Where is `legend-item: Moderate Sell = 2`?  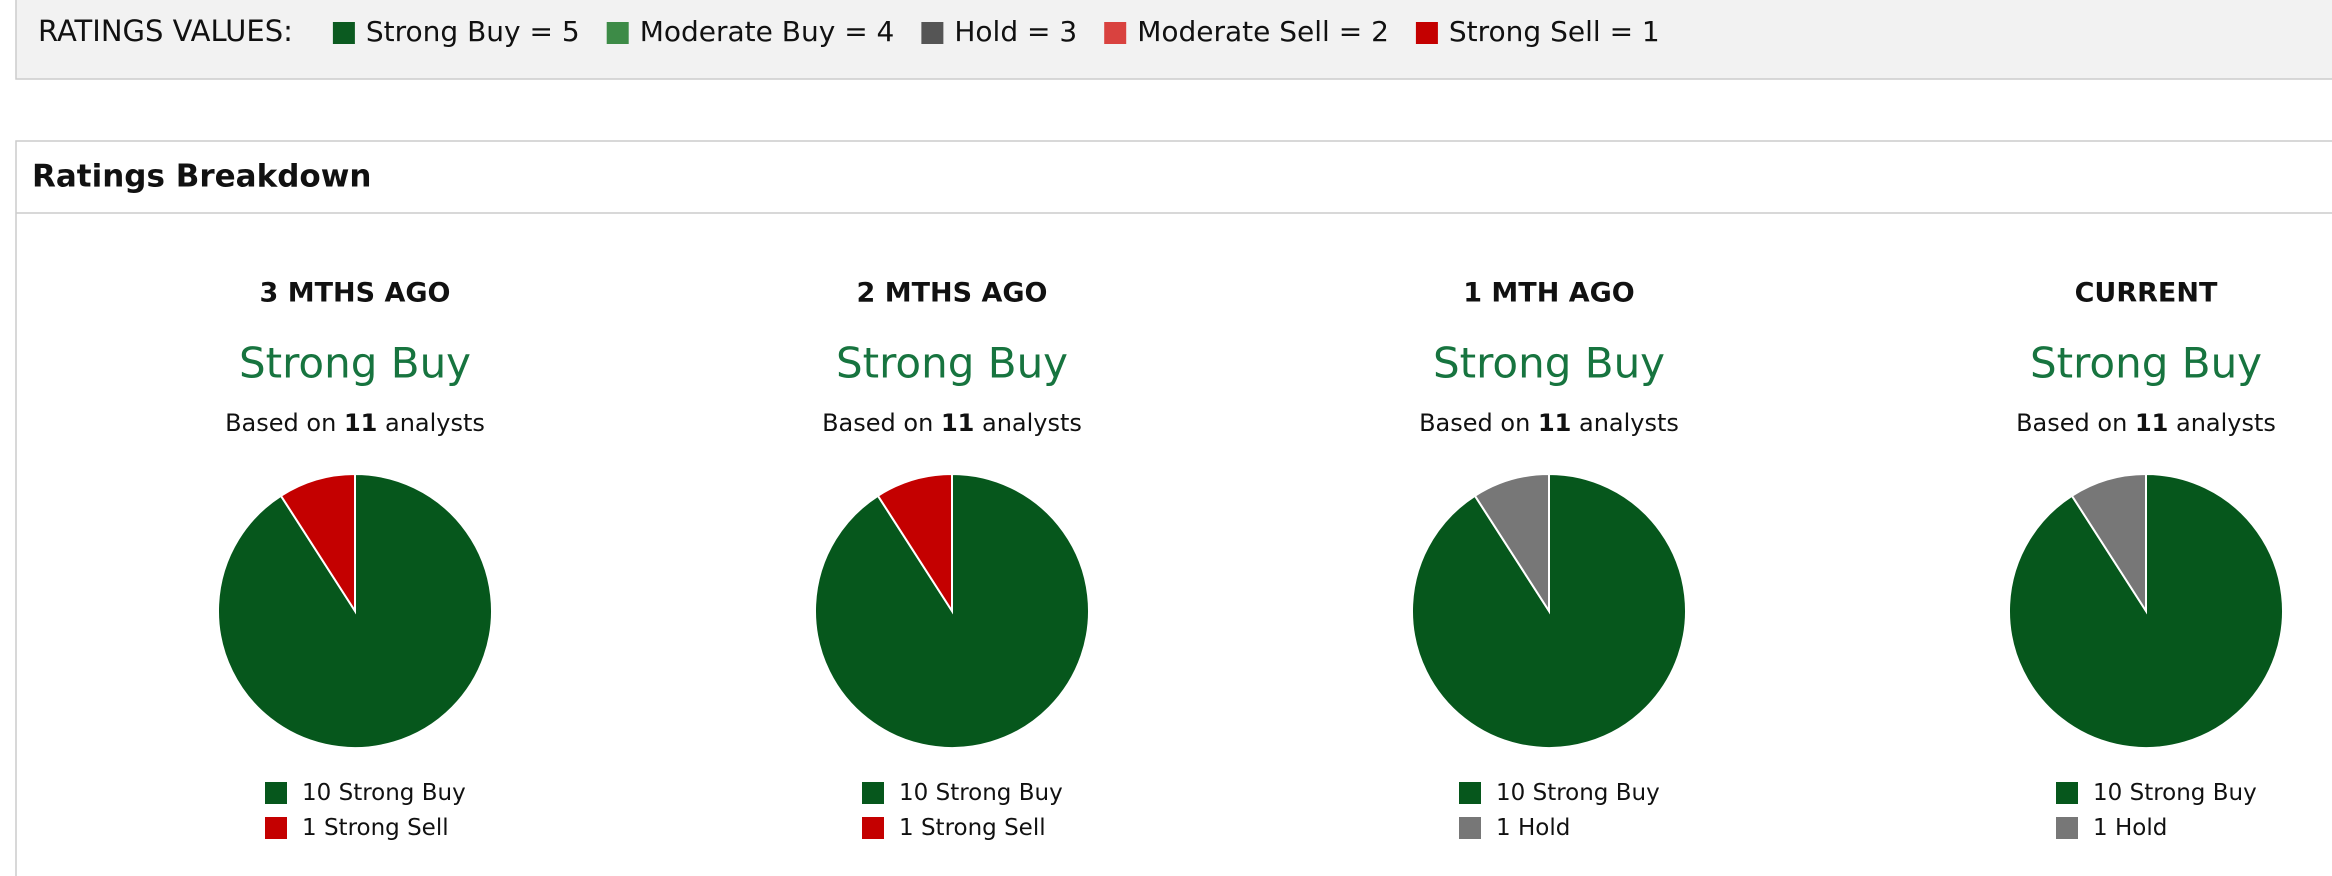
legend-item: Moderate Sell = 2 is located at coordinates (1263, 31).